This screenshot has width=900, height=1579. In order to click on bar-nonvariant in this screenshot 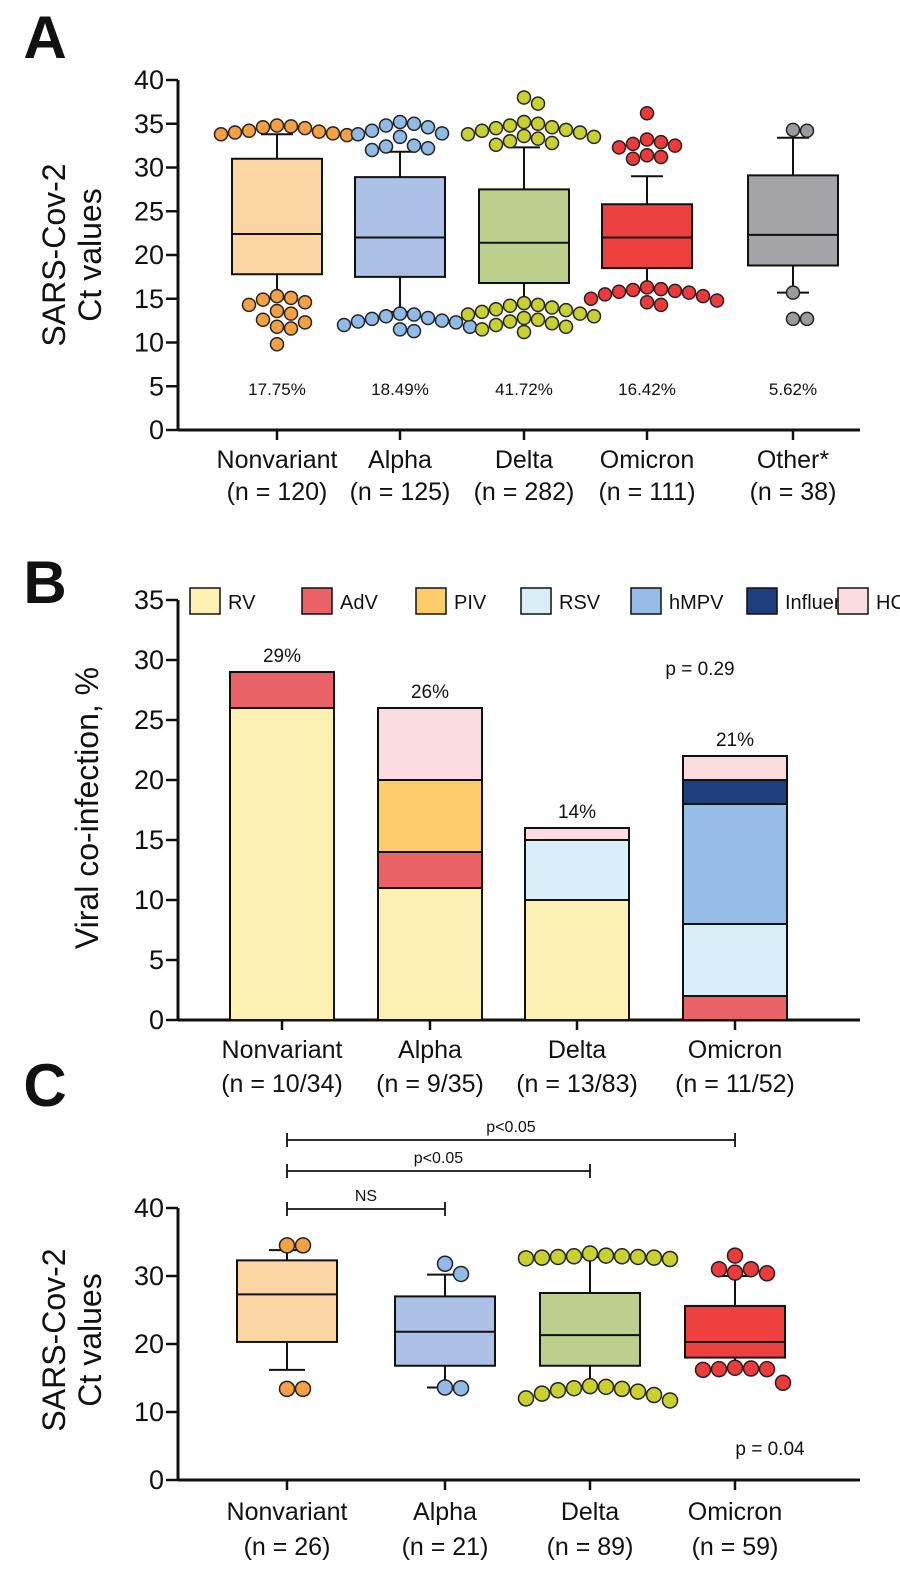, I will do `click(282, 846)`.